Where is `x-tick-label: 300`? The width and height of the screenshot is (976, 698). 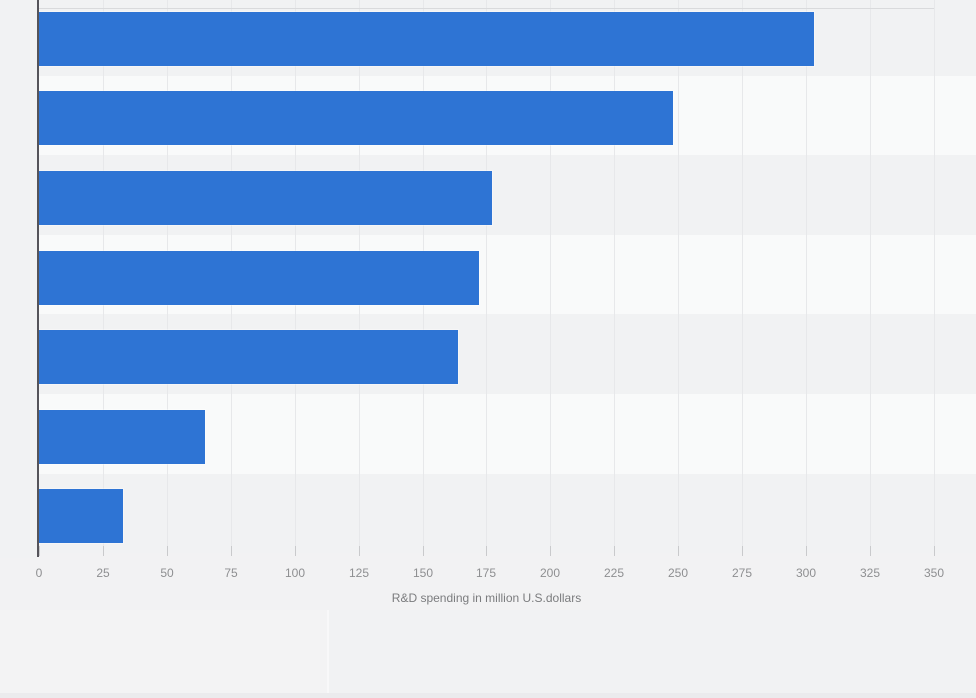
x-tick-label: 300 is located at coordinates (806, 573).